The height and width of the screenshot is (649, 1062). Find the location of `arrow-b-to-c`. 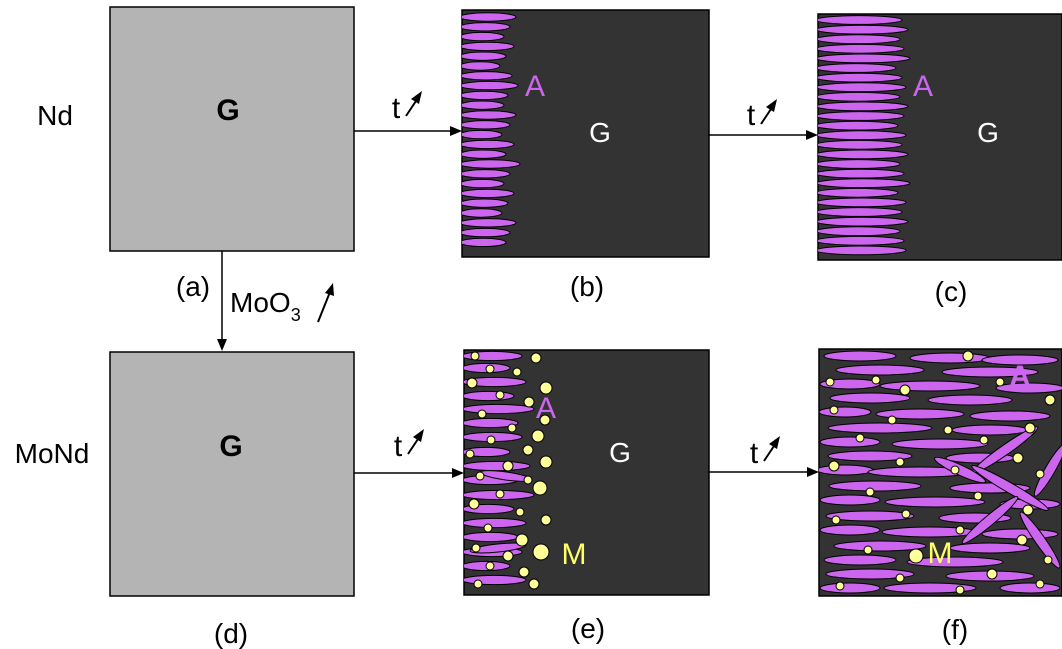

arrow-b-to-c is located at coordinates (763, 135).